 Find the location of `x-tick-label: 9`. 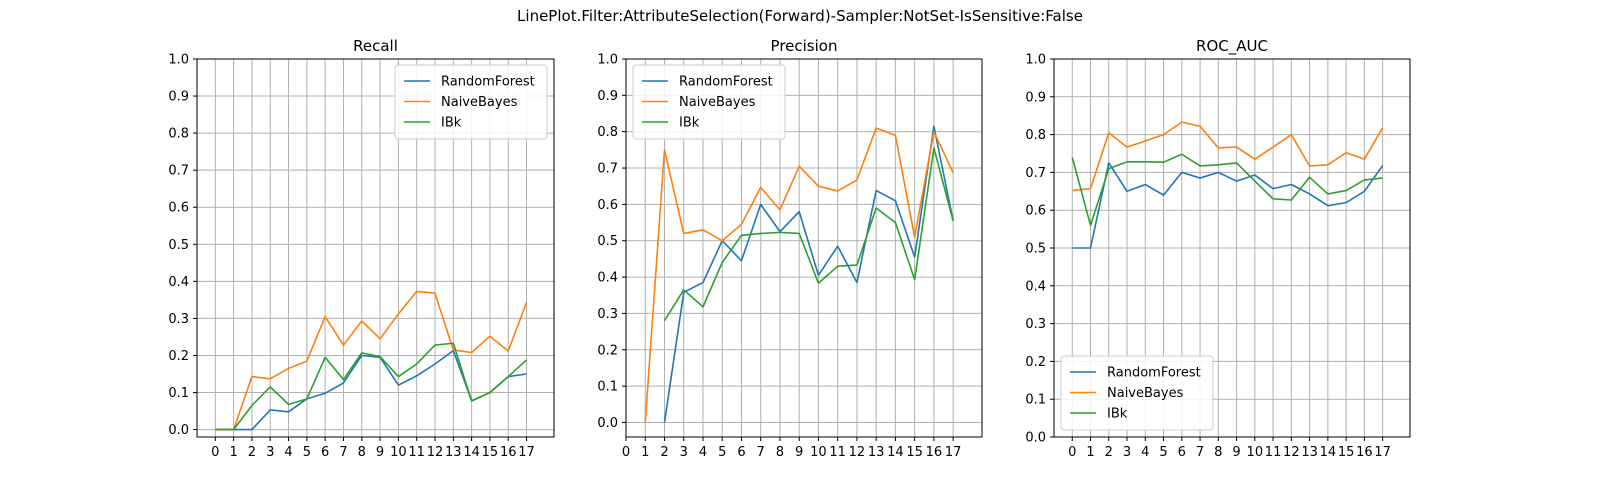

x-tick-label: 9 is located at coordinates (380, 452).